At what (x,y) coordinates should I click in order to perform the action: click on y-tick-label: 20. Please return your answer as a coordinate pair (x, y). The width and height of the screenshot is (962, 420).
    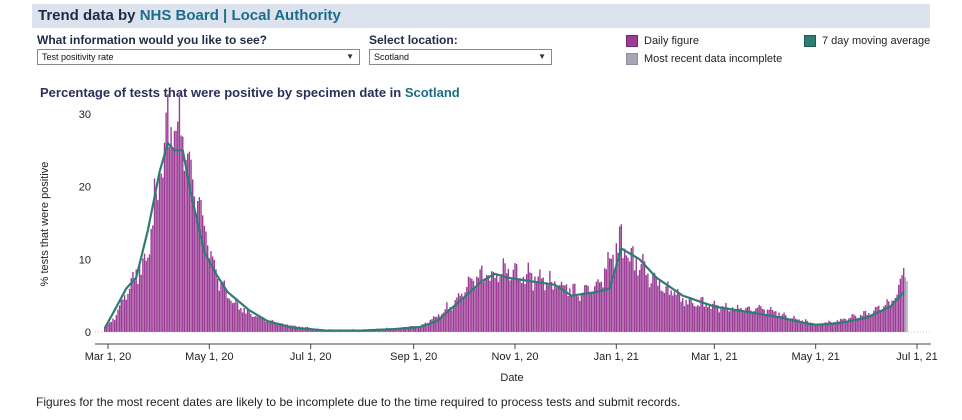
    Looking at the image, I should click on (85, 188).